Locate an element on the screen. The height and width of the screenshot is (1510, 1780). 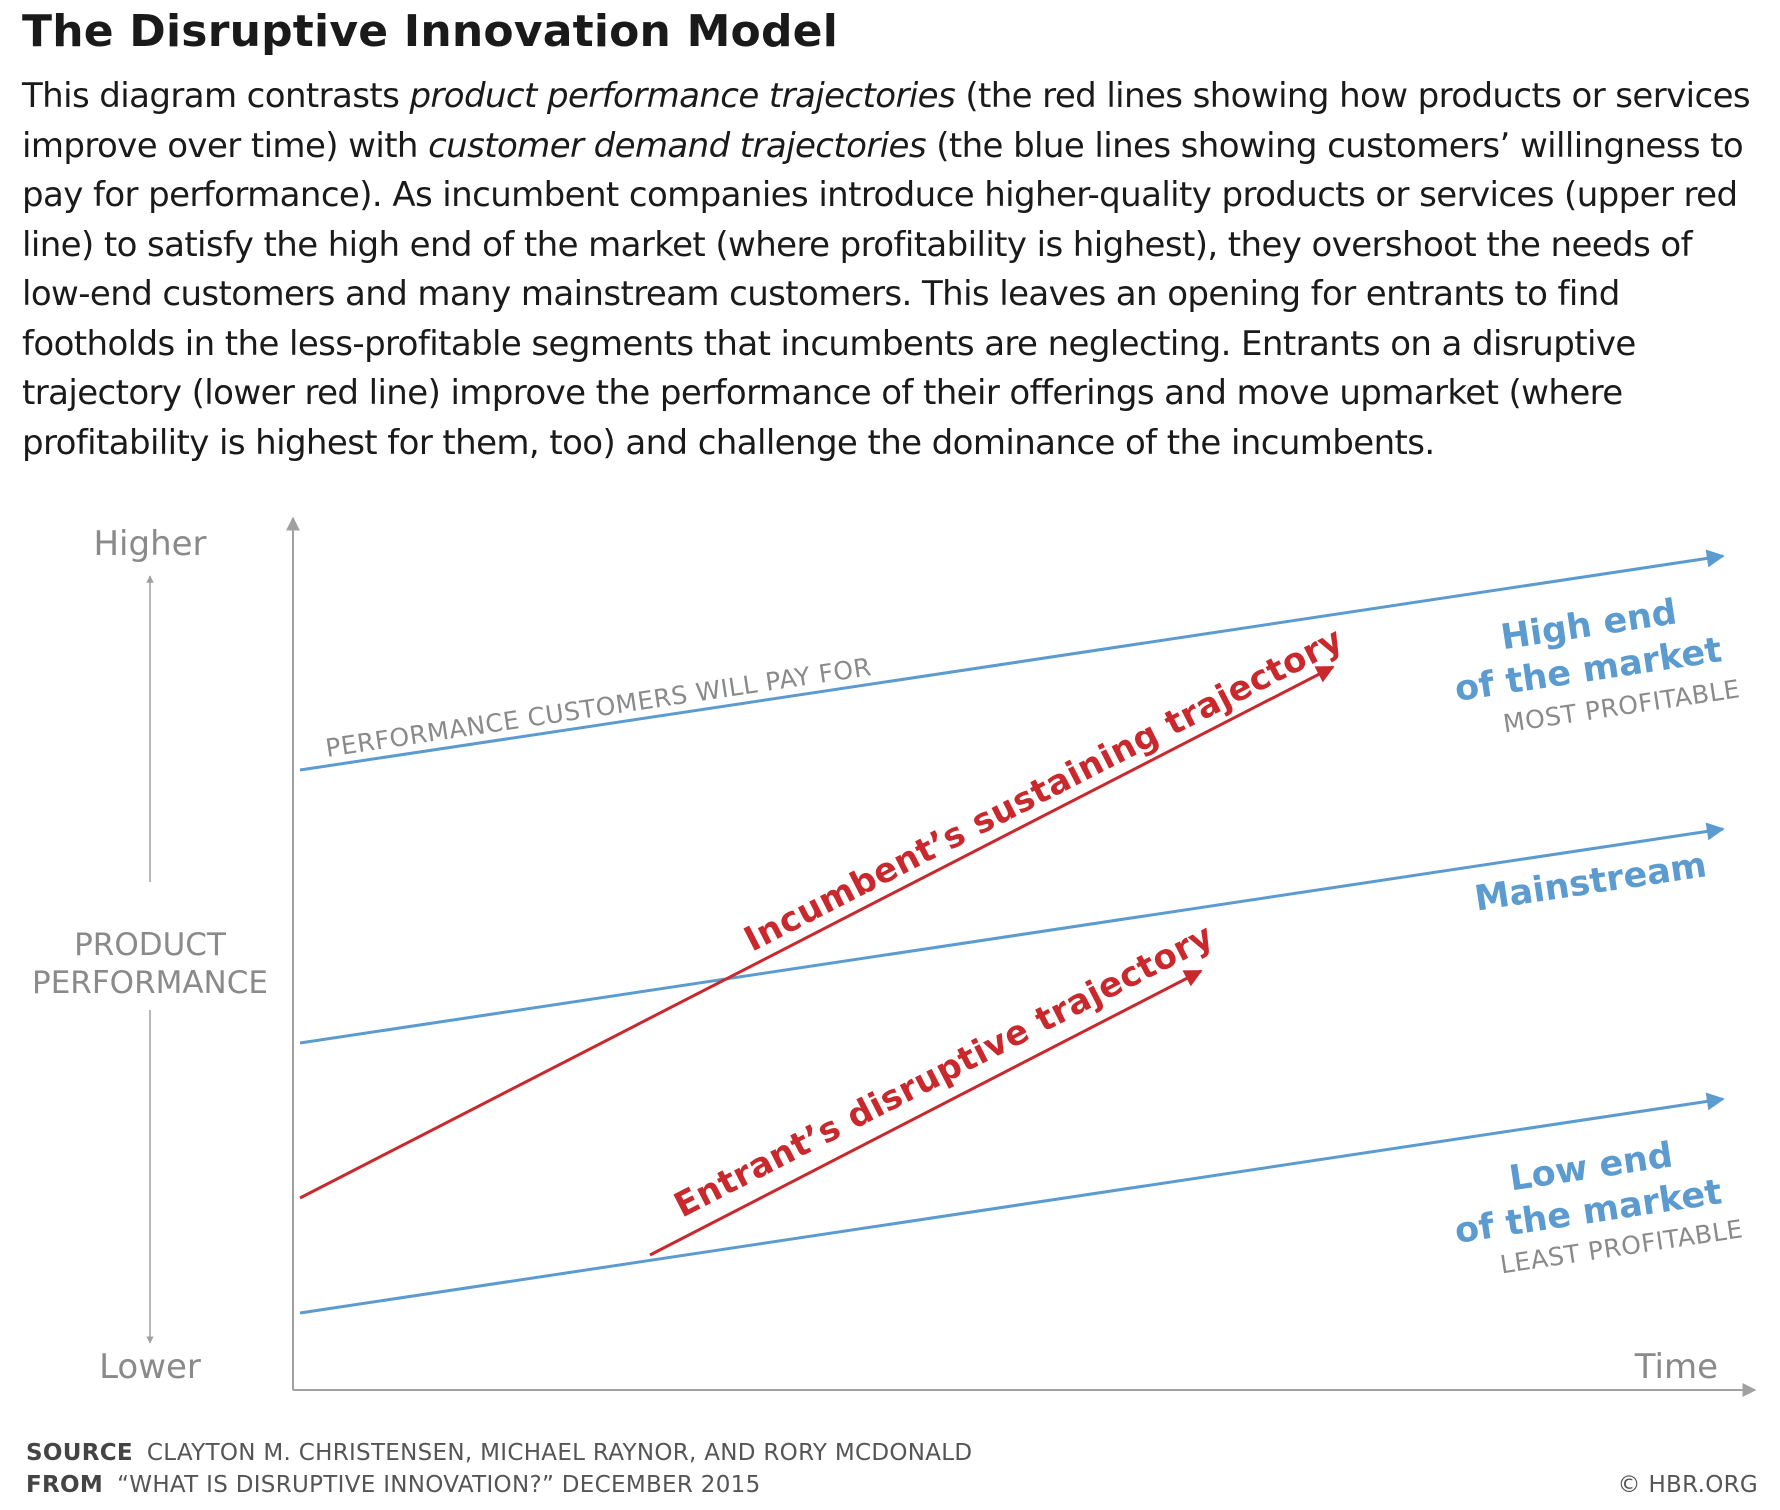
y-axis-label-line2: PERFORMANCE is located at coordinates (150, 983).